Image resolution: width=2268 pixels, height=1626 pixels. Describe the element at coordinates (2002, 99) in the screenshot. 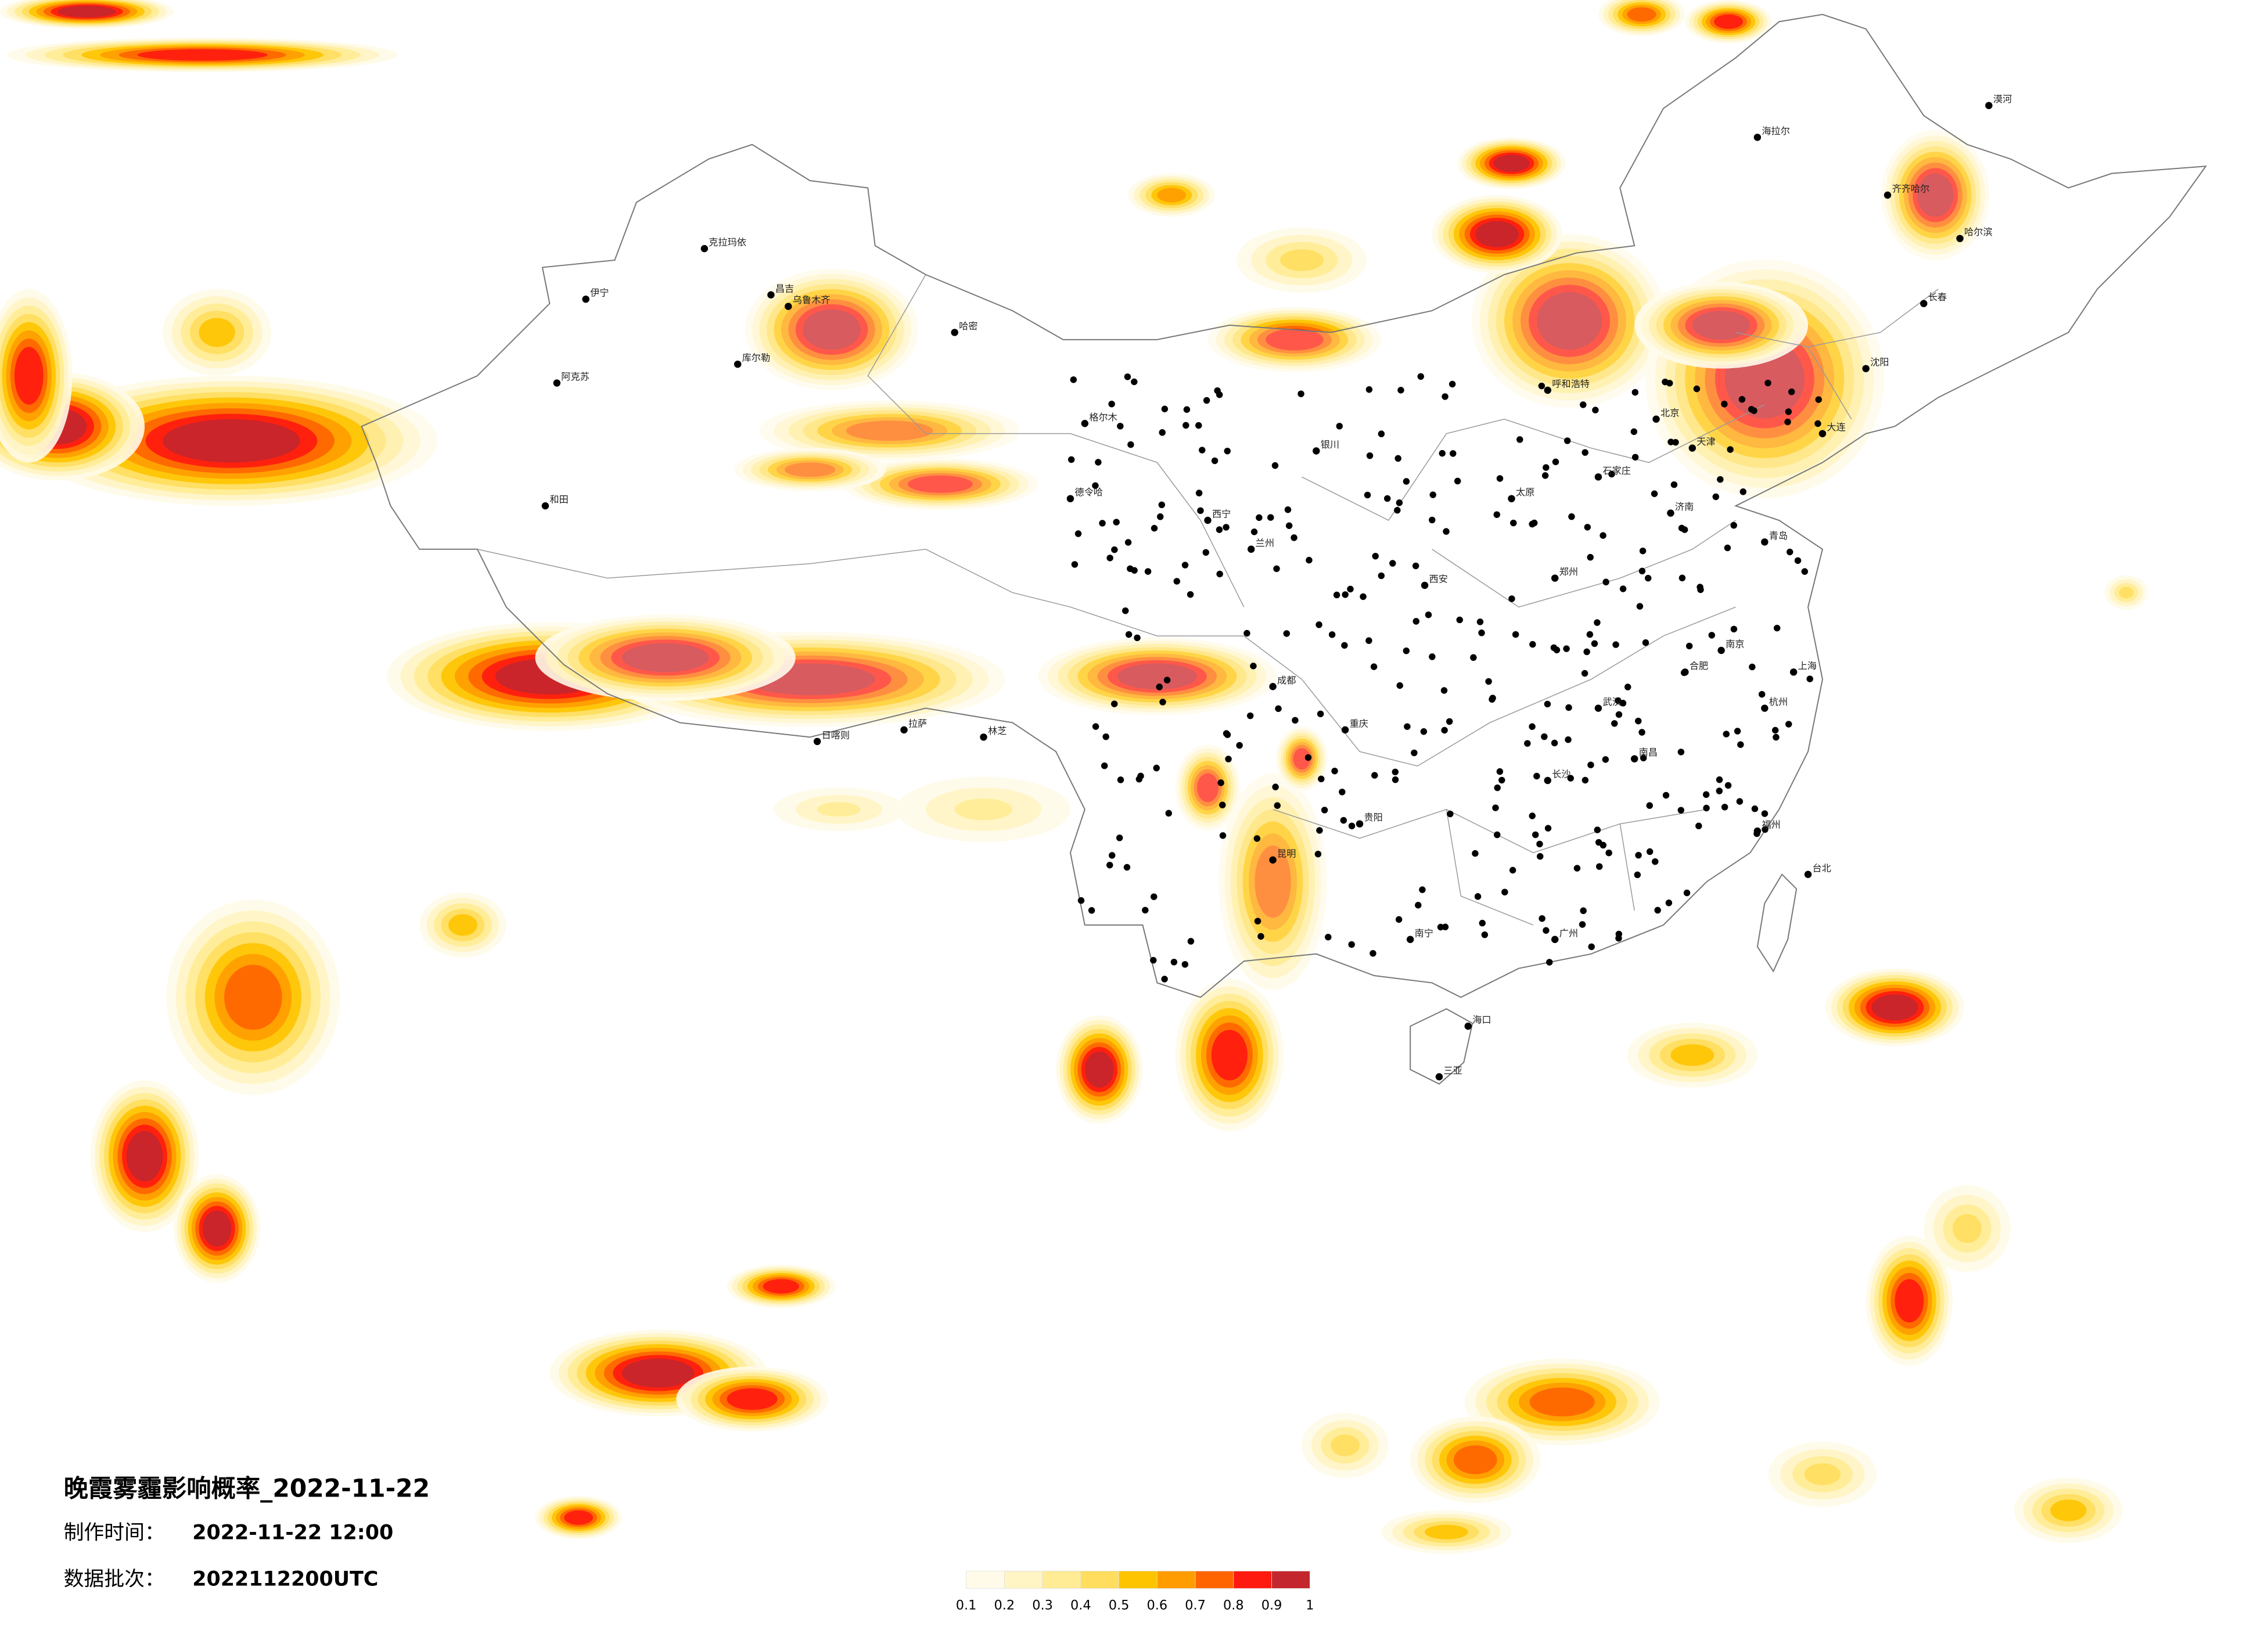

I see `city-label: 漠河` at that location.